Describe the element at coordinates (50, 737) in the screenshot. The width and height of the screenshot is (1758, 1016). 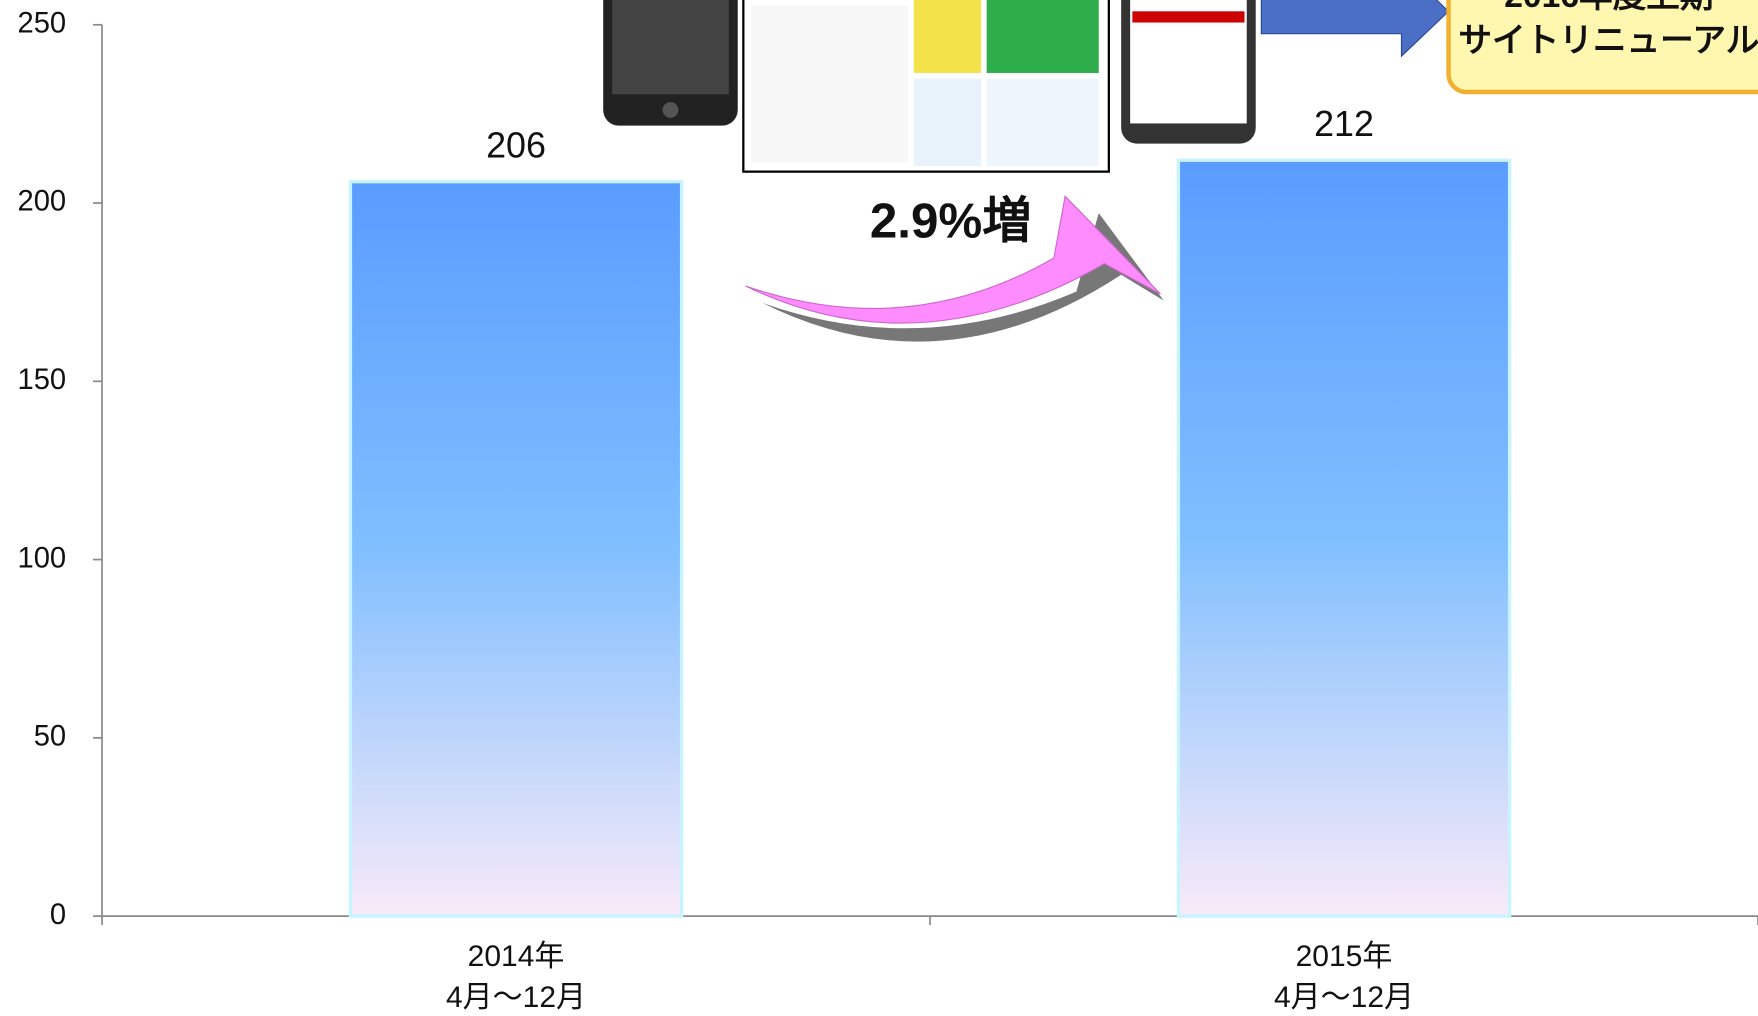
I see `y-tick-label: 50` at that location.